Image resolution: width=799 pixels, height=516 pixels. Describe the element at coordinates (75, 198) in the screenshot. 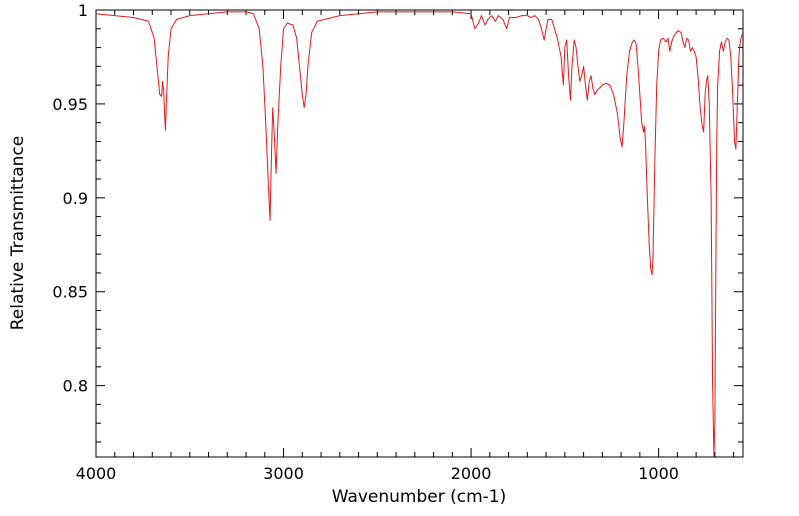

I see `y-tick-label: 0.9` at that location.